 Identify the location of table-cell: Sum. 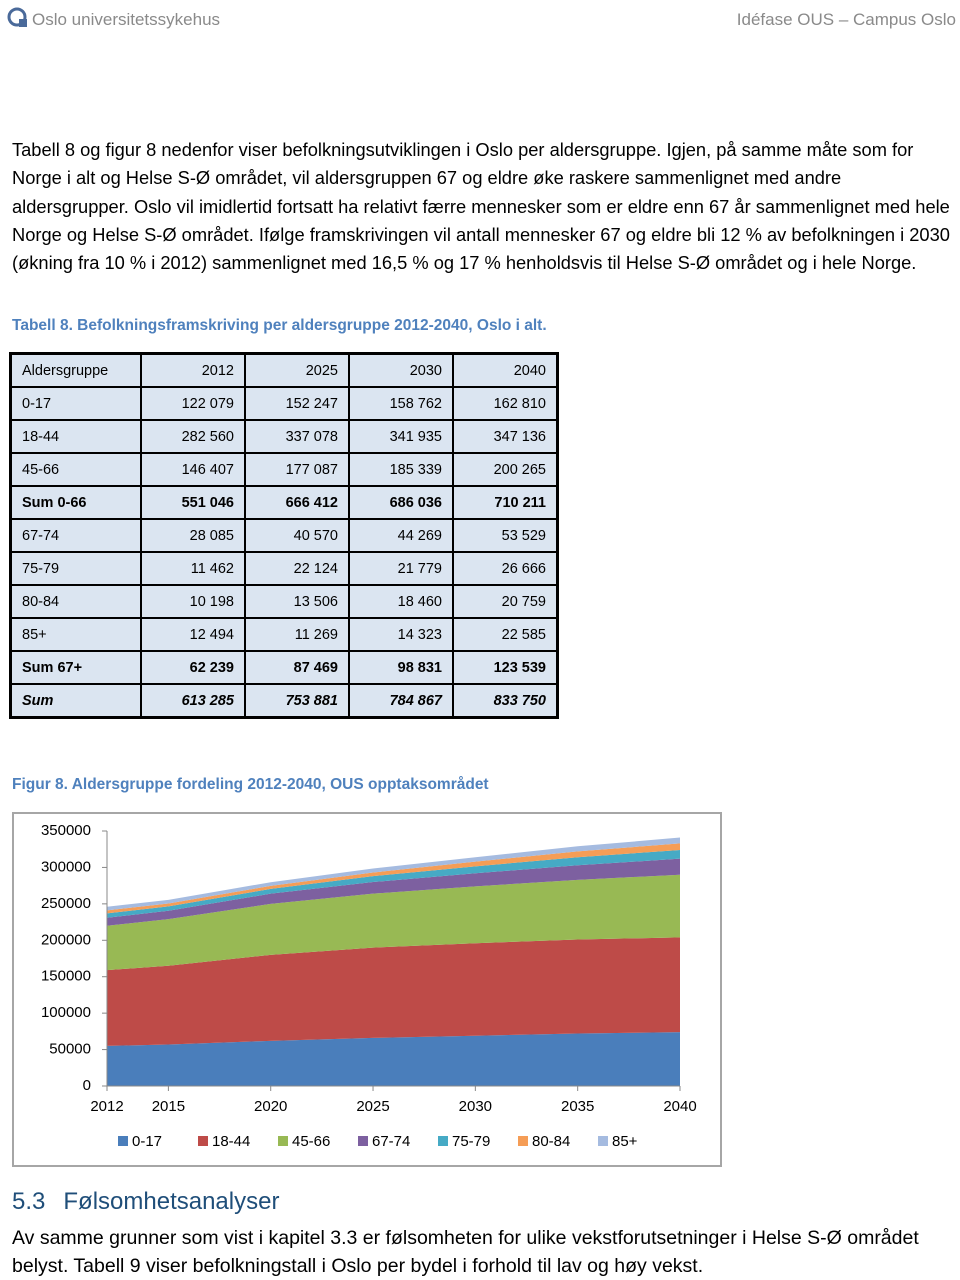
(75, 701).